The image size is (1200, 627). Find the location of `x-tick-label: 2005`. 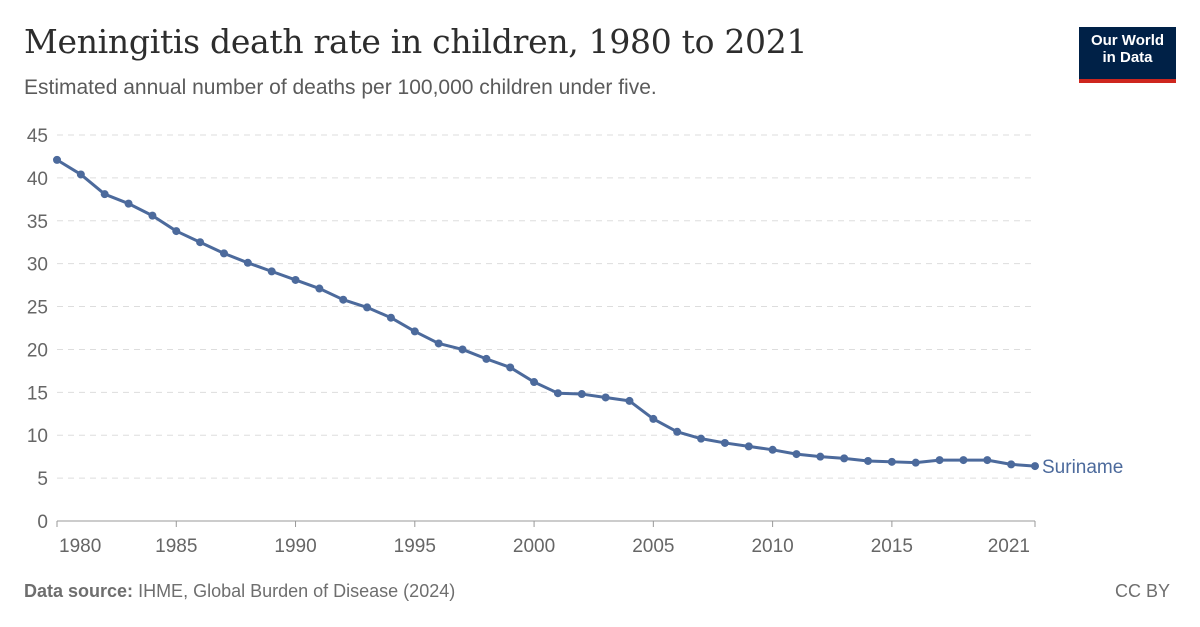

x-tick-label: 2005 is located at coordinates (653, 546).